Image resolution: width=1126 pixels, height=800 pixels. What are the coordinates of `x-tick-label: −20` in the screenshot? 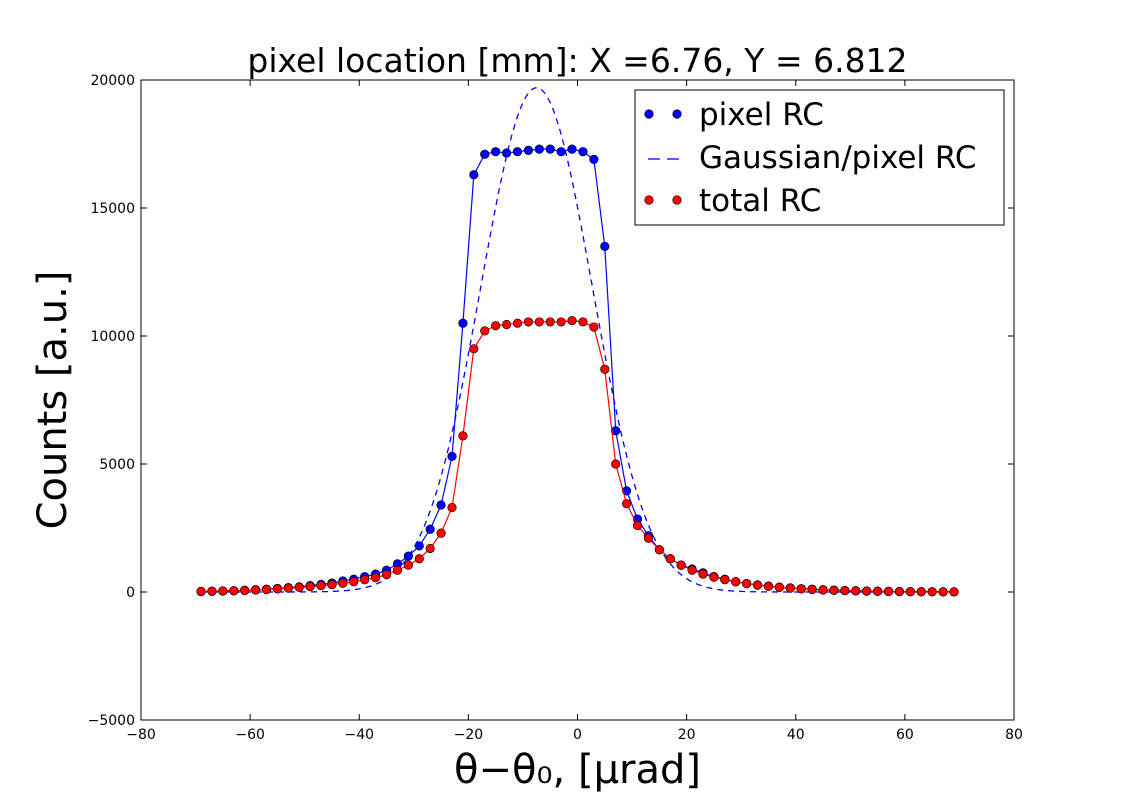 It's located at (469, 735).